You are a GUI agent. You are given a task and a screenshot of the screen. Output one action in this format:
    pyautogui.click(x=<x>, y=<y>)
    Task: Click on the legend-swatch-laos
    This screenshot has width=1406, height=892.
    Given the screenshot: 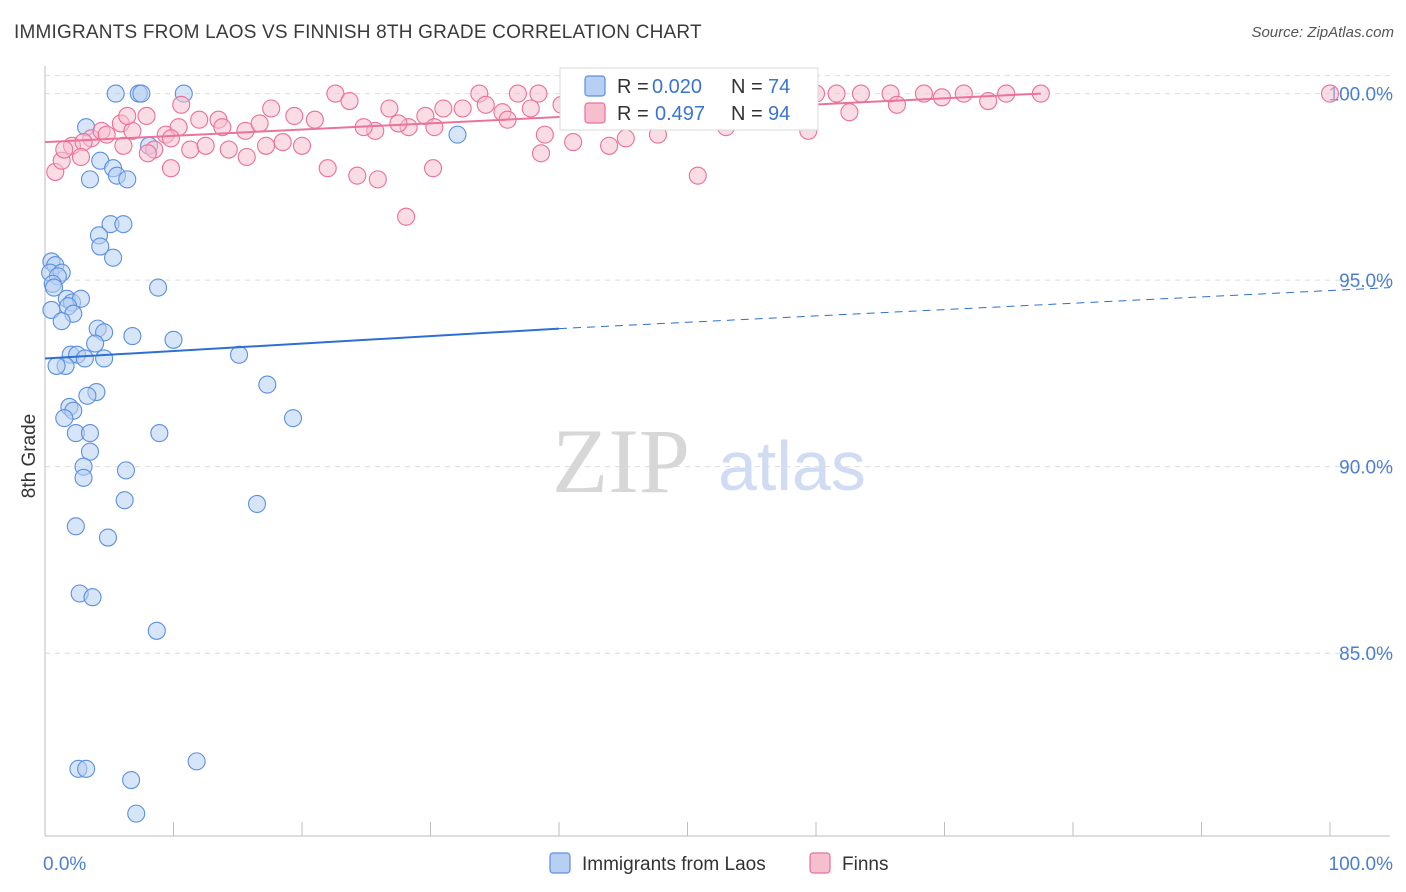 What is the action you would take?
    pyautogui.click(x=595, y=86)
    